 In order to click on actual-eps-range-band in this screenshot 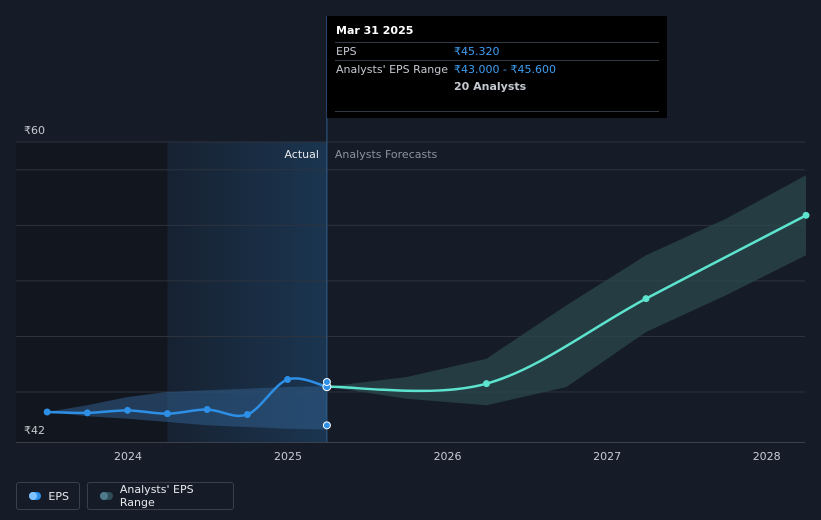, I will do `click(187, 408)`.